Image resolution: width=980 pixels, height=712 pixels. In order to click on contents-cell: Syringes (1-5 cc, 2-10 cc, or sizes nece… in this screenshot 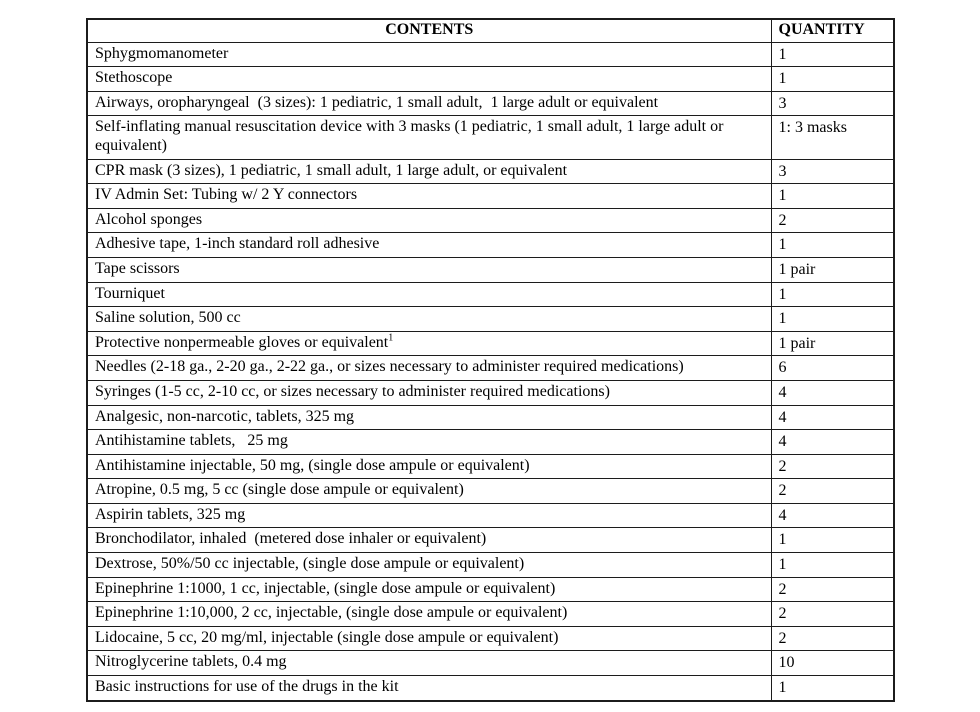, I will do `click(429, 392)`.